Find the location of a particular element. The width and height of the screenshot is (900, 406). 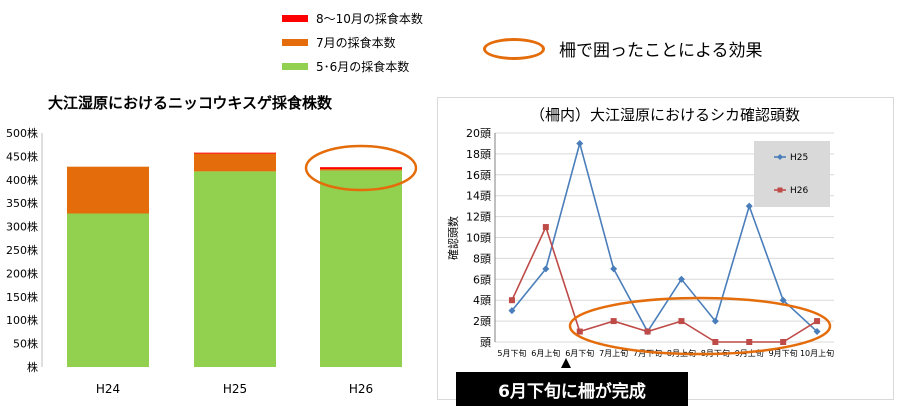

bar-y-tick-label: 400株 is located at coordinates (22, 180).